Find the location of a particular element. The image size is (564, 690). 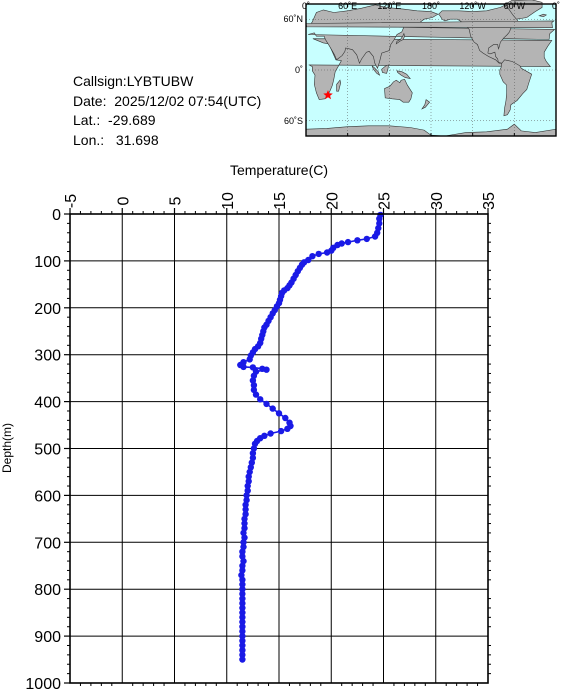

x-axis-title: Temperature(C) is located at coordinates (279, 170).